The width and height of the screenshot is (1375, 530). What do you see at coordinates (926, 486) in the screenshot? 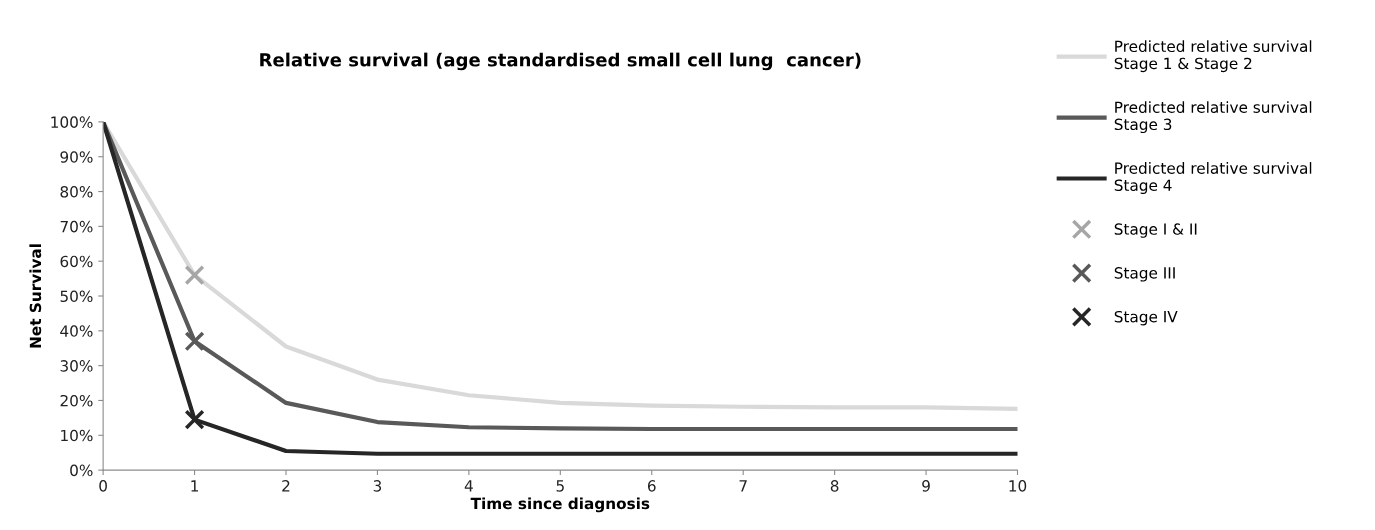
I see `x-tick-label: 9` at bounding box center [926, 486].